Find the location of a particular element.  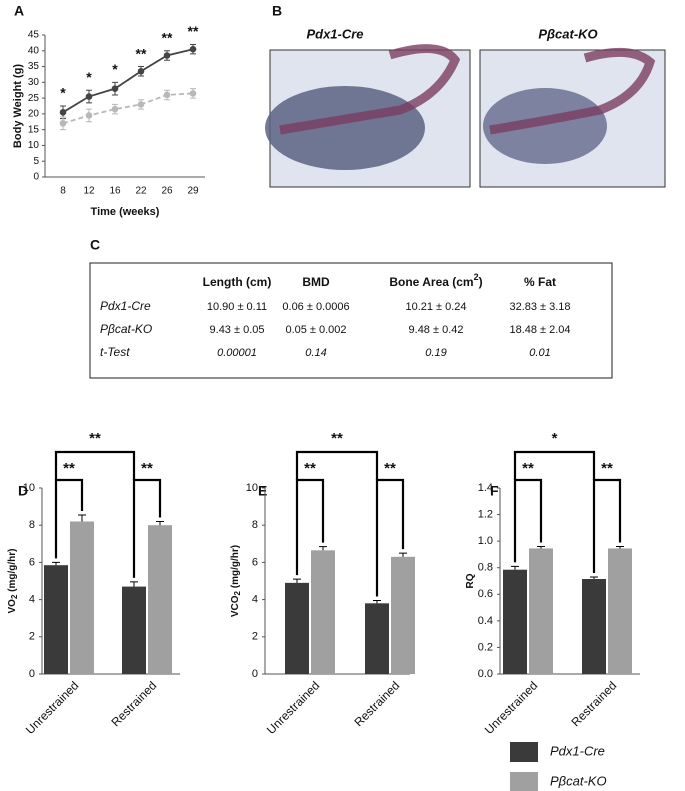

y-axis-title: Body Weight (g) is located at coordinates (18, 106).